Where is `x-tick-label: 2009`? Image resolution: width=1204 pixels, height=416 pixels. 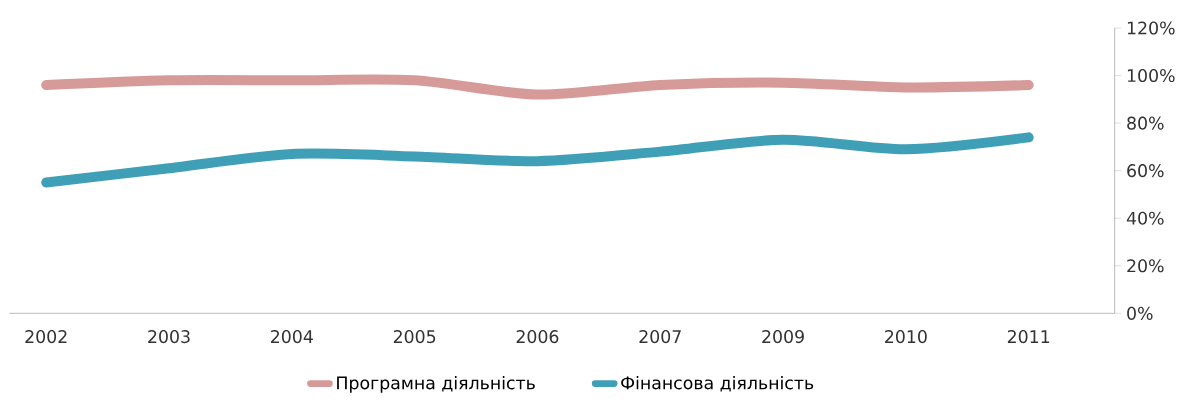 x-tick-label: 2009 is located at coordinates (783, 337).